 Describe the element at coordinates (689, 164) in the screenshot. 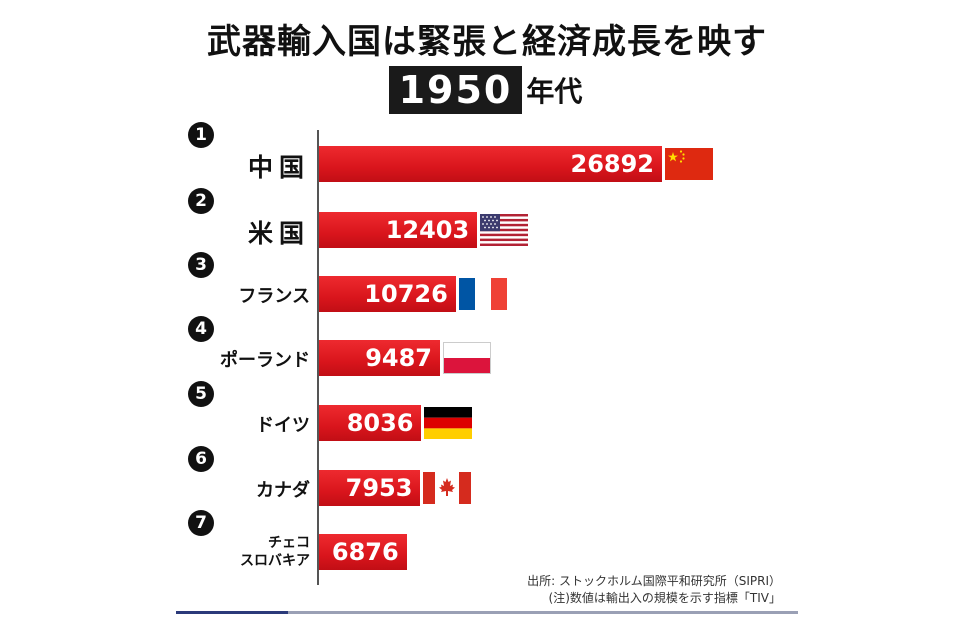

I see `china-flag-icon` at that location.